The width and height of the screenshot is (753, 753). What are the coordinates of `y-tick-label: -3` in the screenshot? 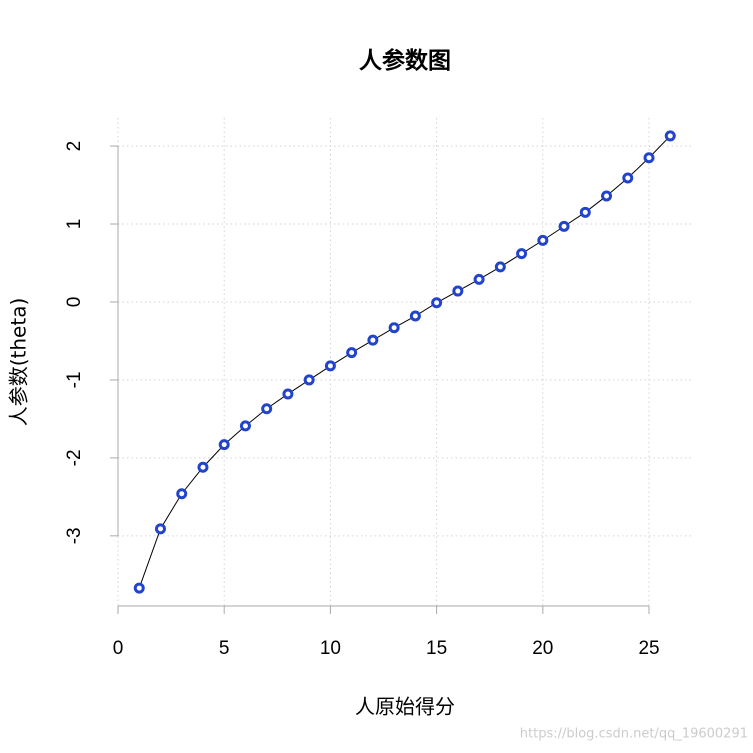 It's located at (74, 535).